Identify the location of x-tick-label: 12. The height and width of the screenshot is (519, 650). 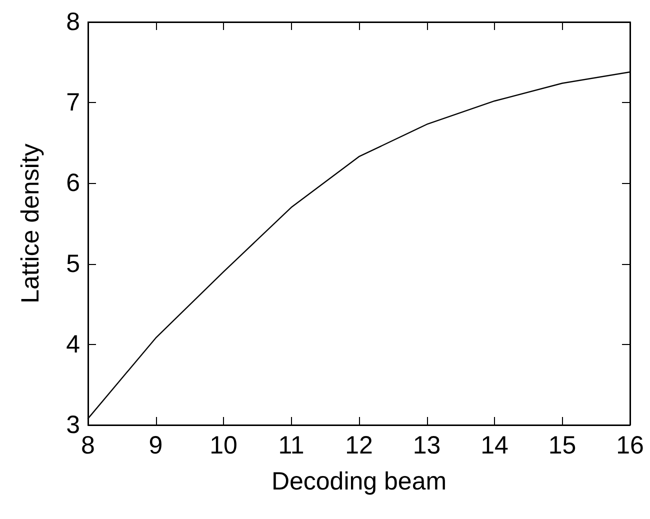
(359, 446).